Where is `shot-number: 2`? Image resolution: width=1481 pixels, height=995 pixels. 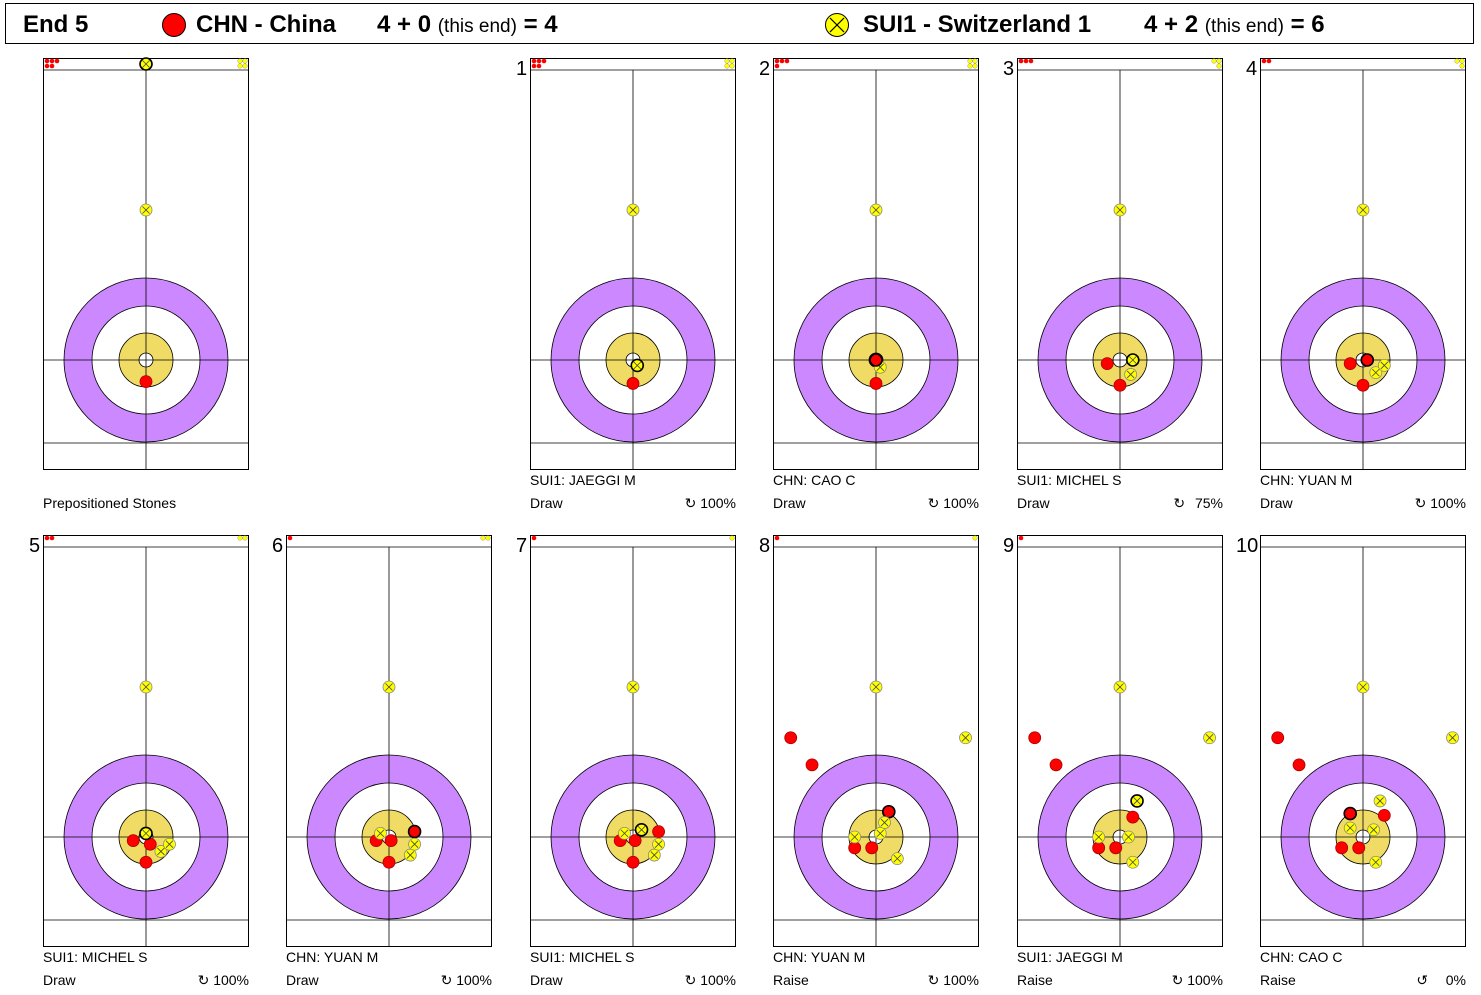 shot-number: 2 is located at coordinates (765, 69).